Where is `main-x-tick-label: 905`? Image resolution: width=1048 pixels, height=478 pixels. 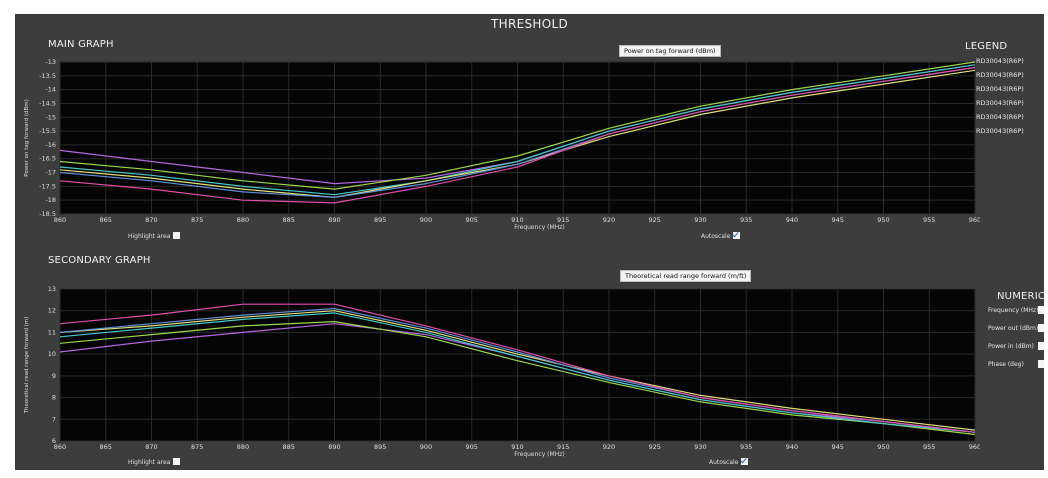
main-x-tick-label: 905 is located at coordinates (472, 220).